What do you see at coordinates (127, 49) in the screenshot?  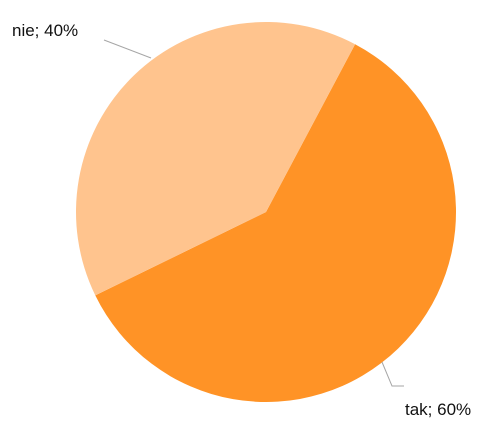 I see `leader-line-nie` at bounding box center [127, 49].